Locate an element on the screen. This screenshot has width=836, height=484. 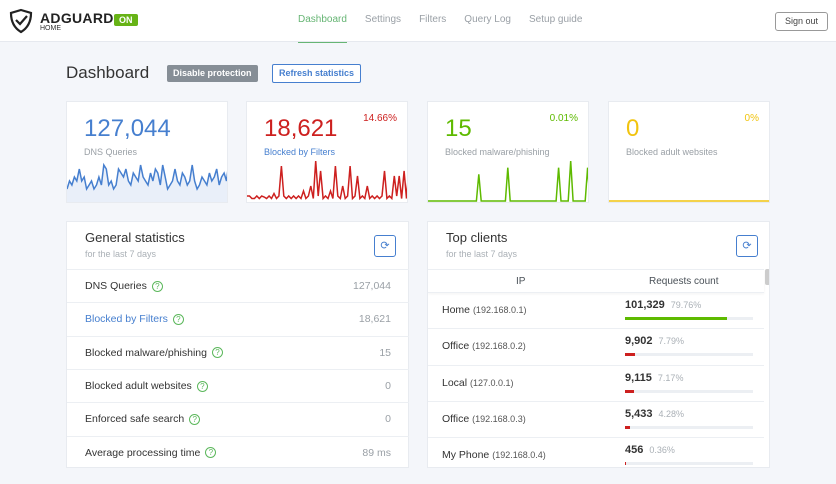
label-text: Blocked by Filters is located at coordinates (126, 319).